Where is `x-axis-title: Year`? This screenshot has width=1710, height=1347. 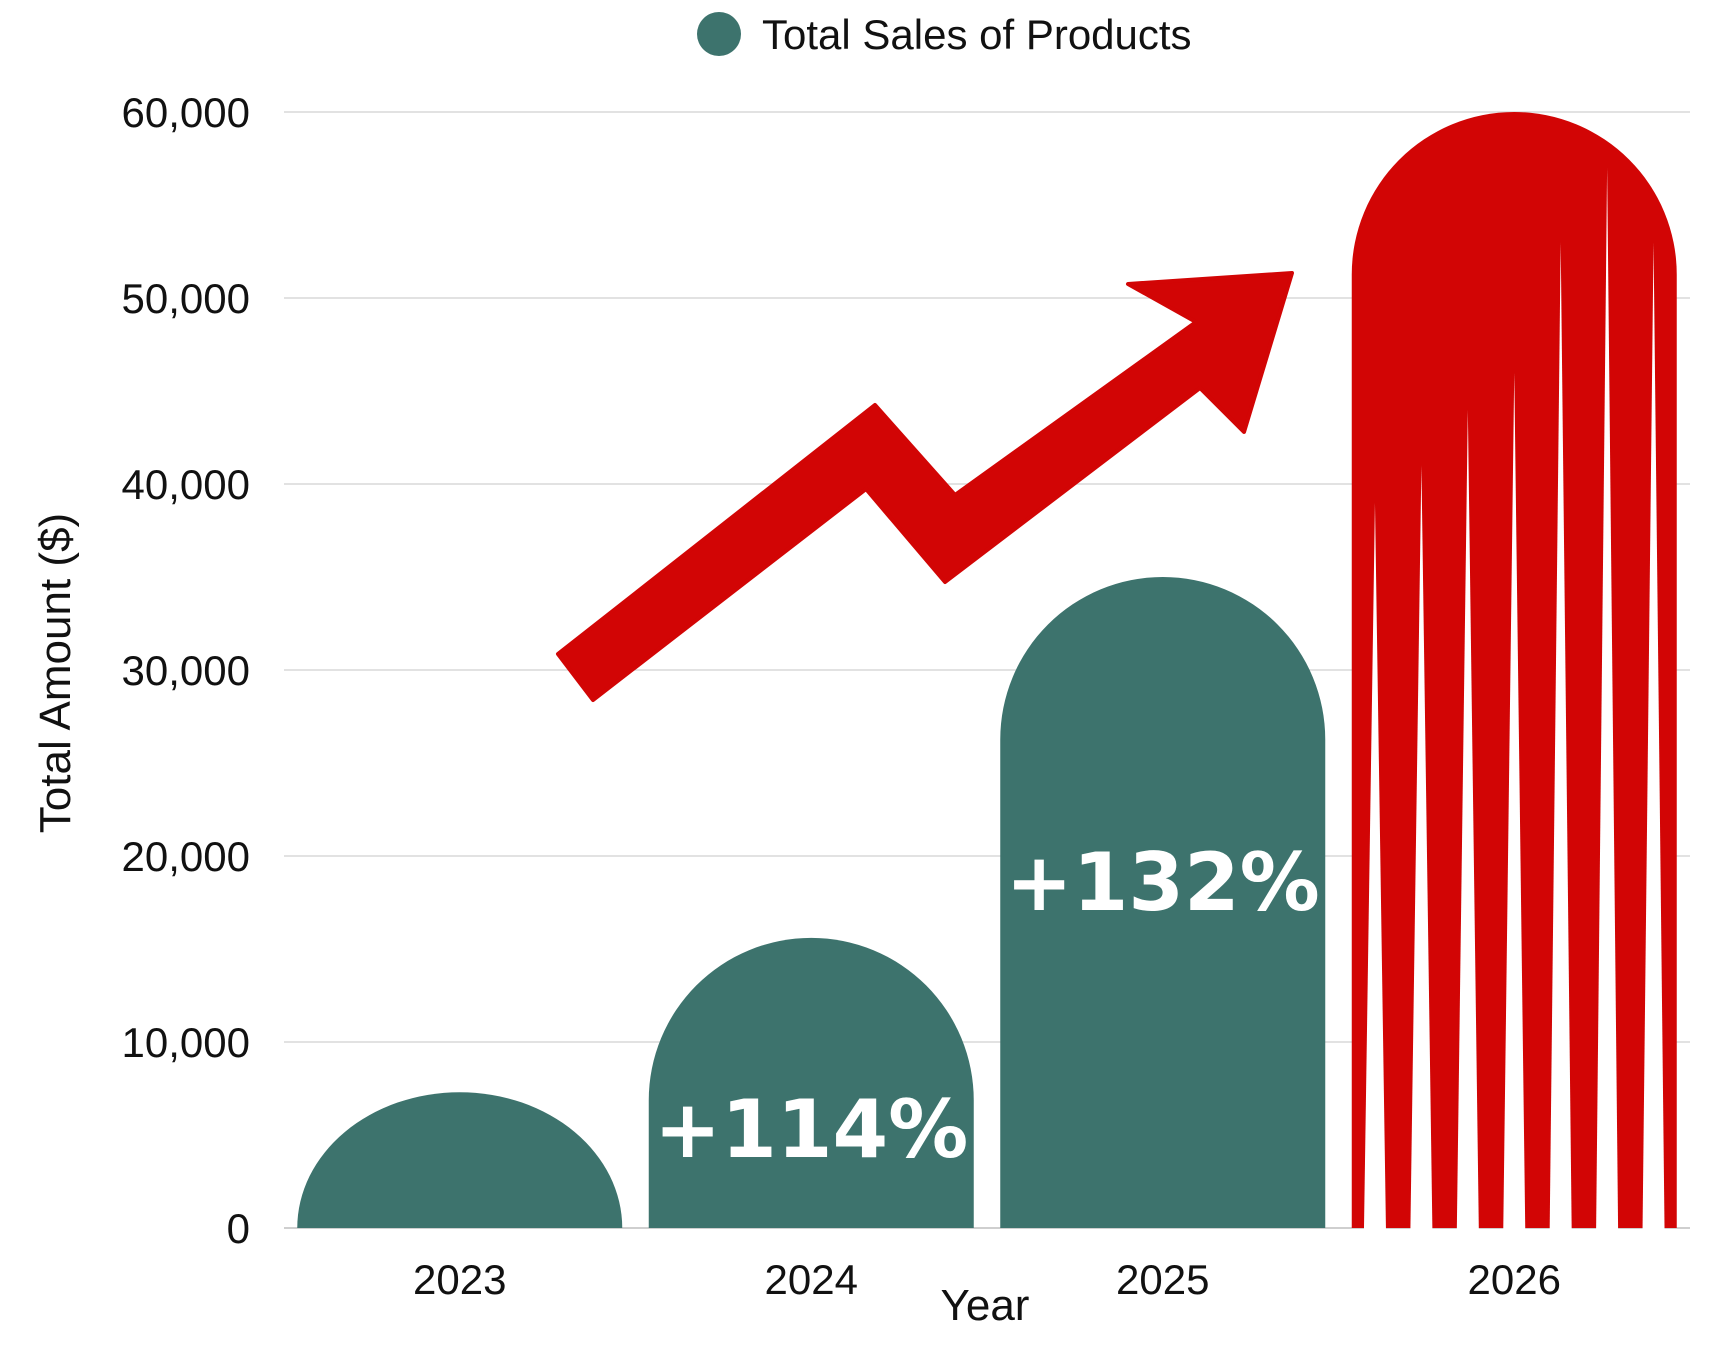
x-axis-title: Year is located at coordinates (985, 1305).